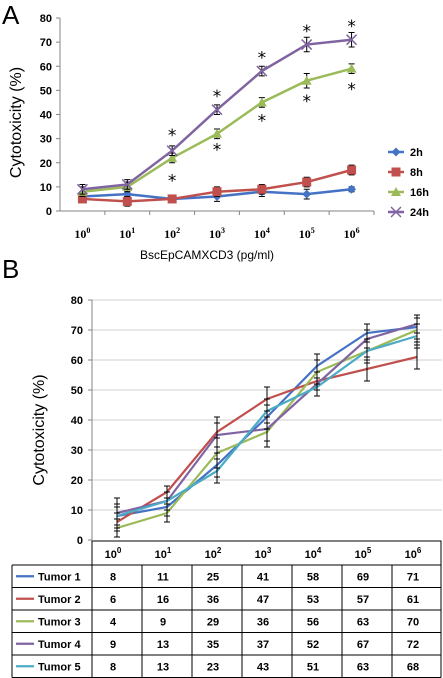 The image size is (443, 678). I want to click on table-header-cell: 106, so click(413, 553).